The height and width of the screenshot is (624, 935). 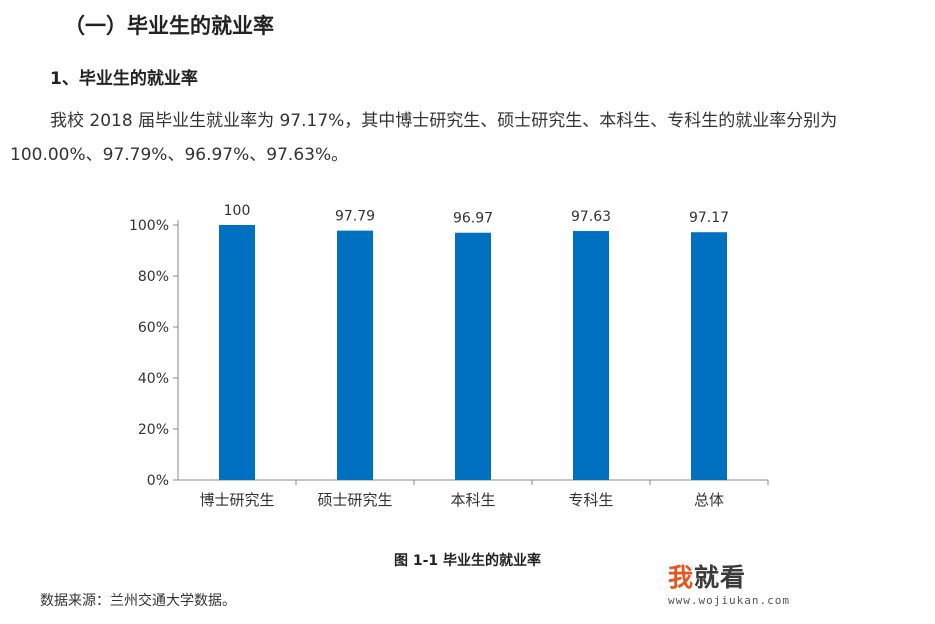 I want to click on watermark-logo: 我就看 www.wojiukan.com, so click(x=738, y=583).